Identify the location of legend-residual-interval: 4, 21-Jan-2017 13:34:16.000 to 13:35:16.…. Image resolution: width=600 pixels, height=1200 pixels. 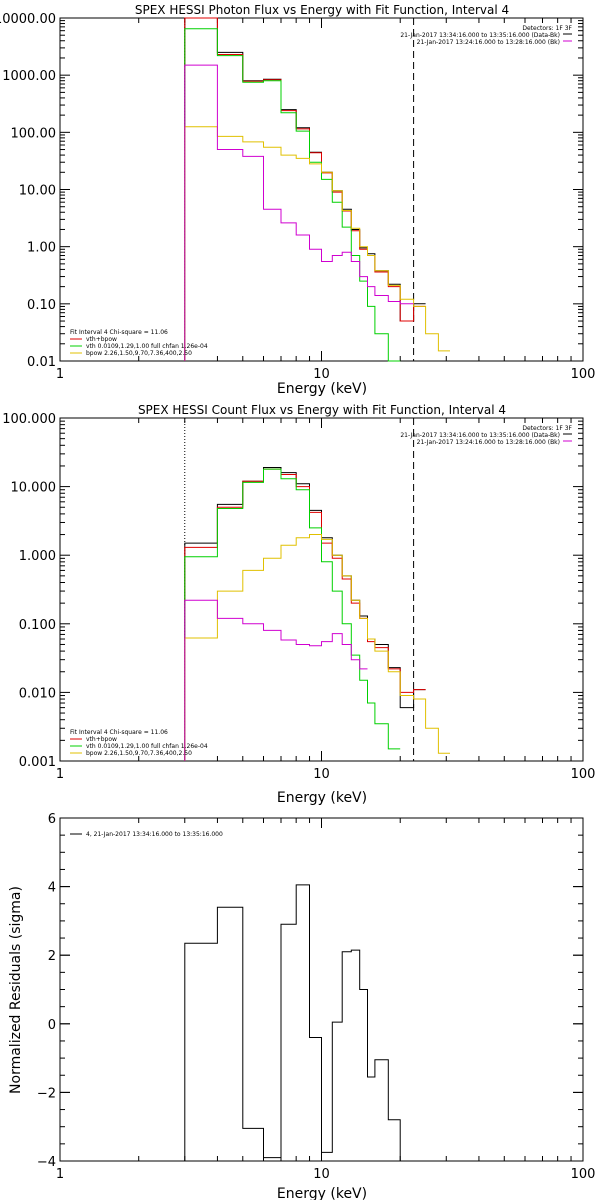
(154, 834).